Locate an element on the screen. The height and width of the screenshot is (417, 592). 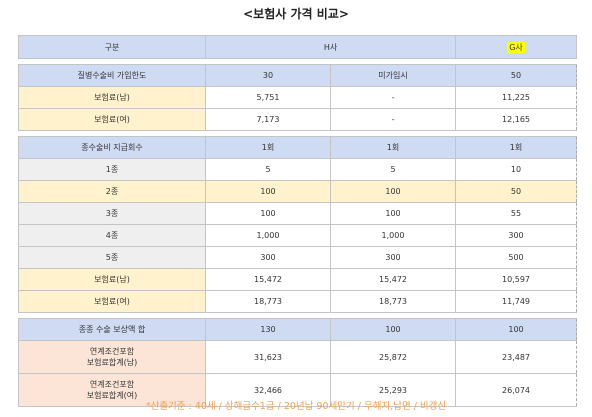
table-row: 3종 100 100 55 is located at coordinates (298, 213).